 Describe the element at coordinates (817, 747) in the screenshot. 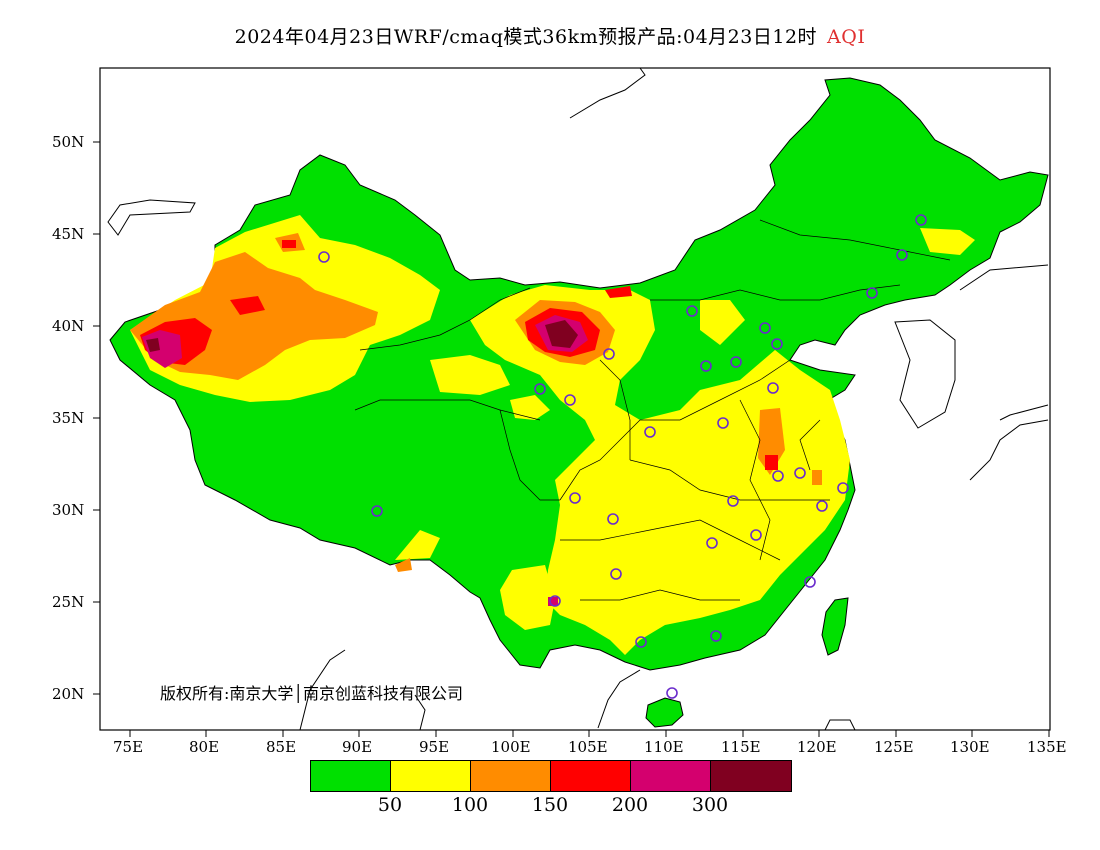

I see `lon-tick-label: 120E` at that location.